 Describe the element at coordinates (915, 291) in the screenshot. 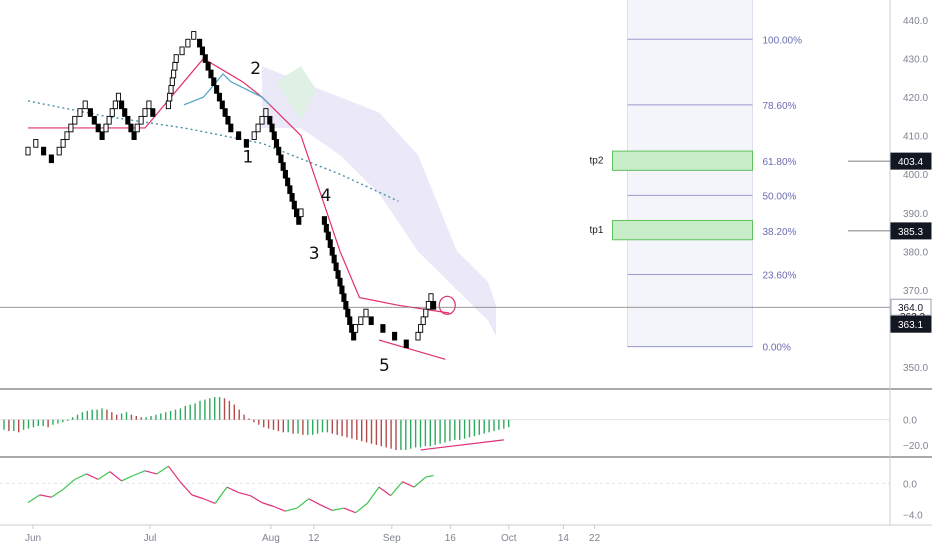

I see `price-tick-label: 370.0` at that location.